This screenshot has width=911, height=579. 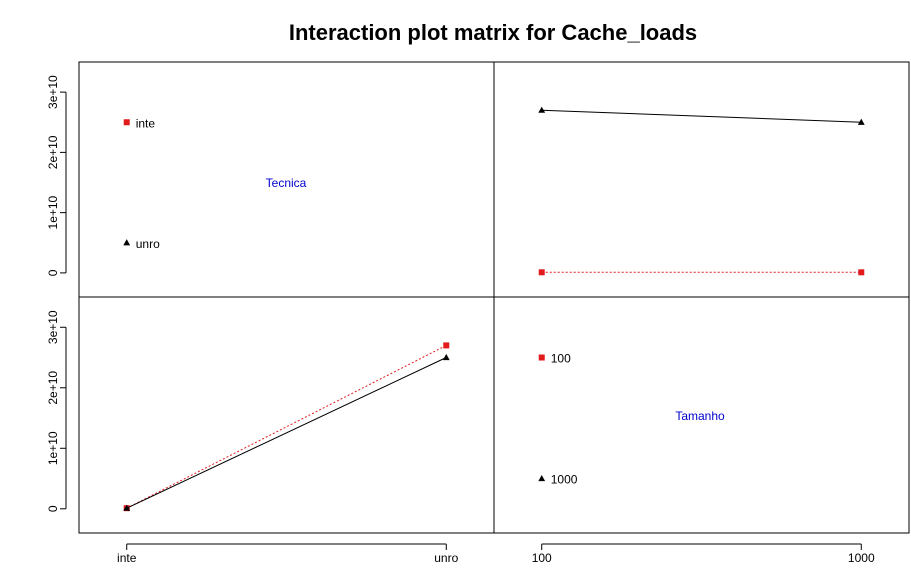 I want to click on legend-item-1000: 1000, so click(x=558, y=480).